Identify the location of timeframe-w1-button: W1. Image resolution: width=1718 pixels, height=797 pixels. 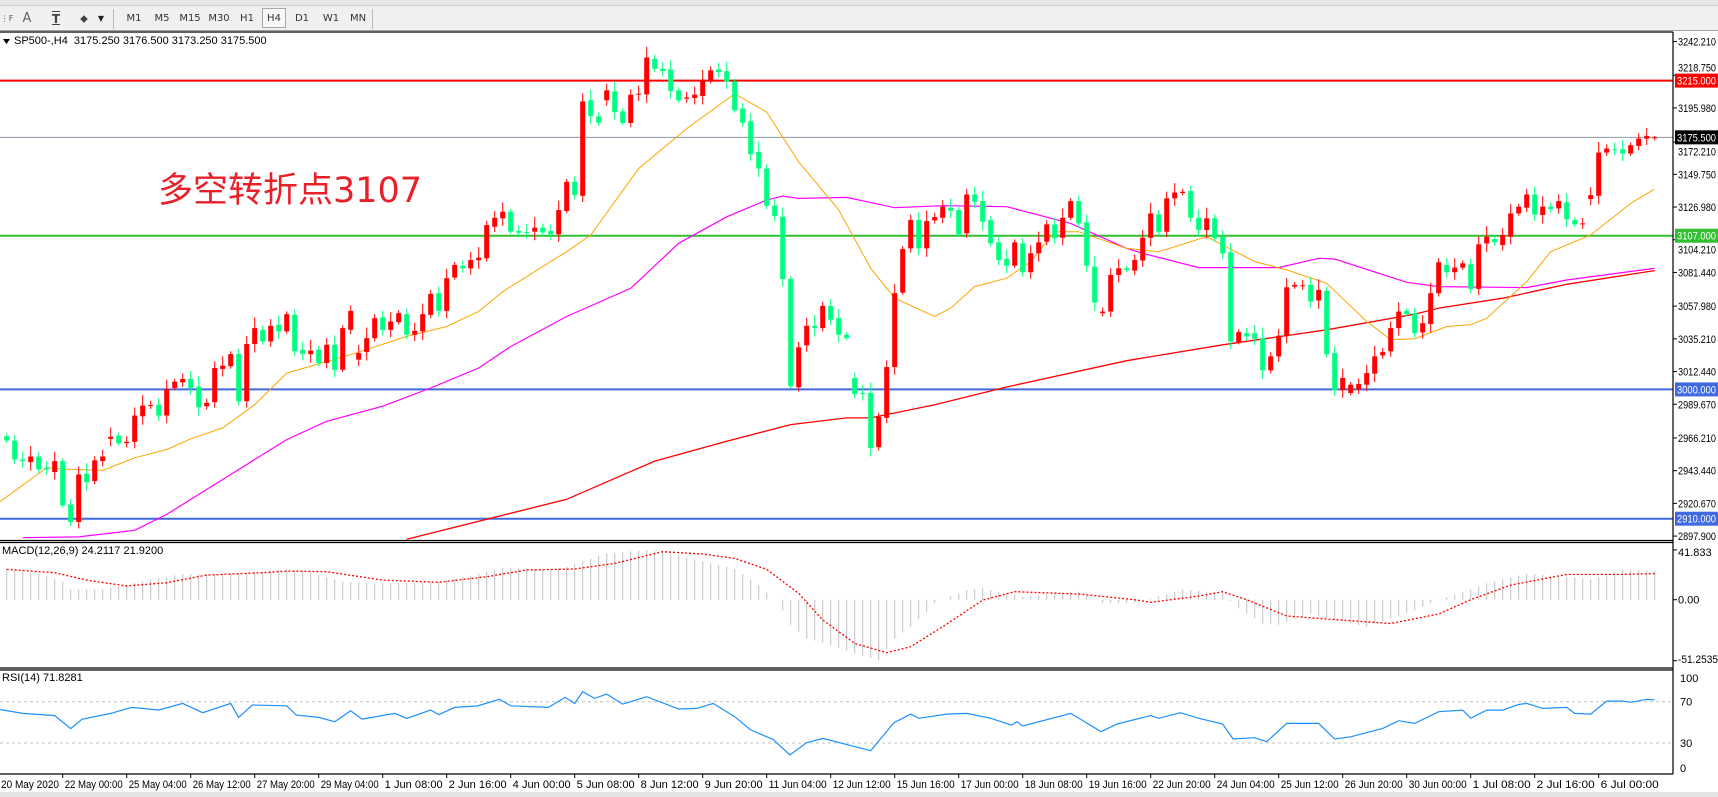
(331, 18).